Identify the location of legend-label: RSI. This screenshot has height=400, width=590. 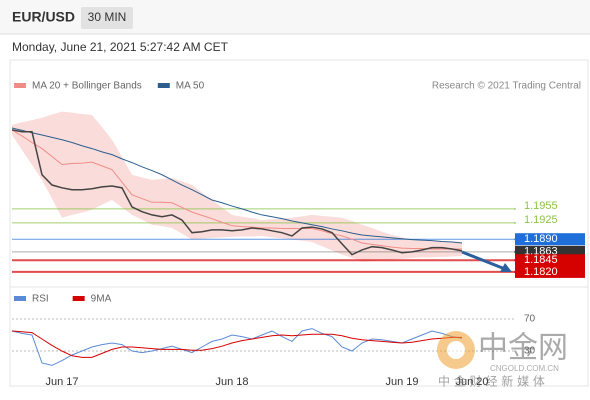
(40, 299).